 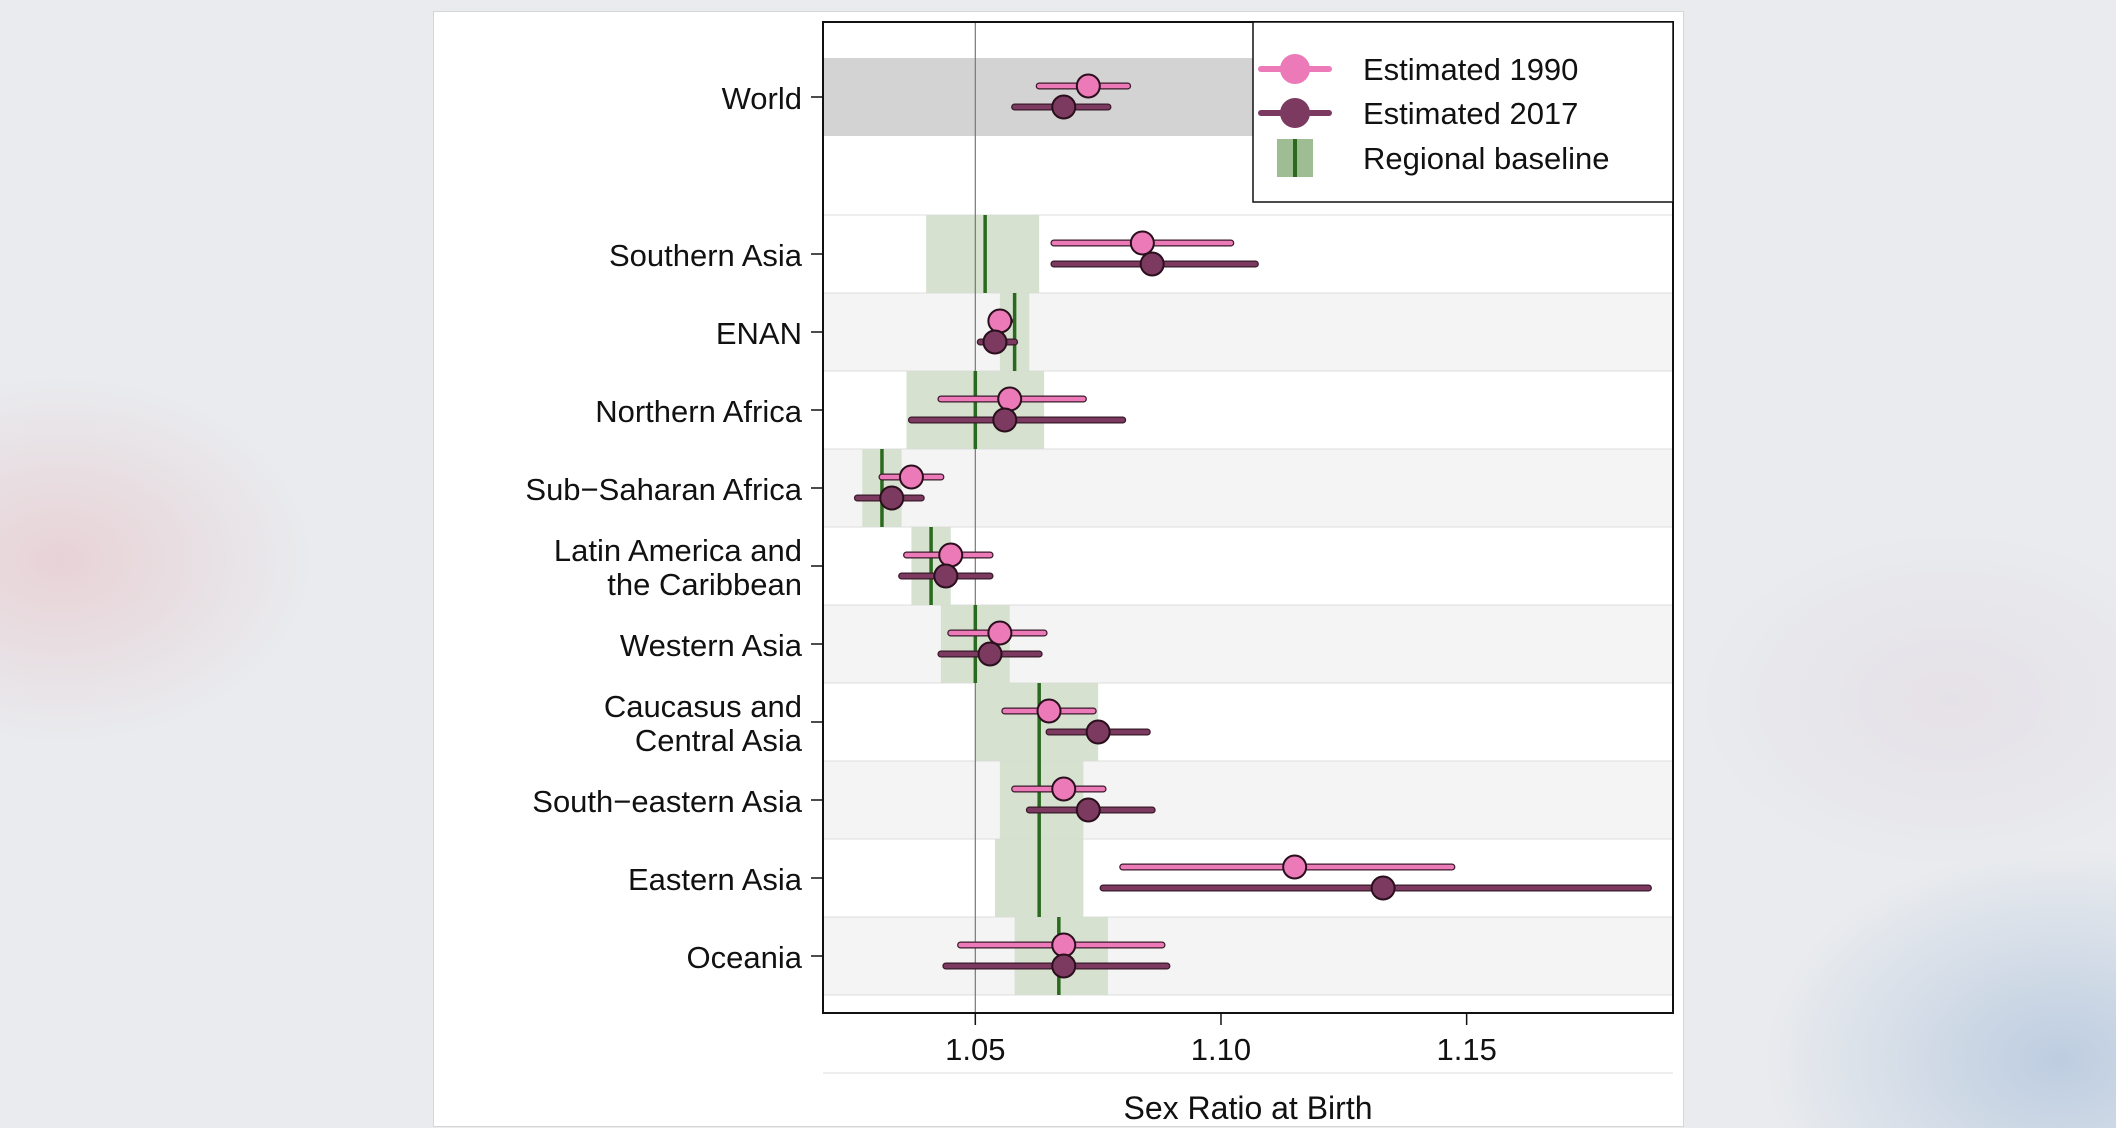 I want to click on region-label: Caucasus and, so click(x=703, y=706).